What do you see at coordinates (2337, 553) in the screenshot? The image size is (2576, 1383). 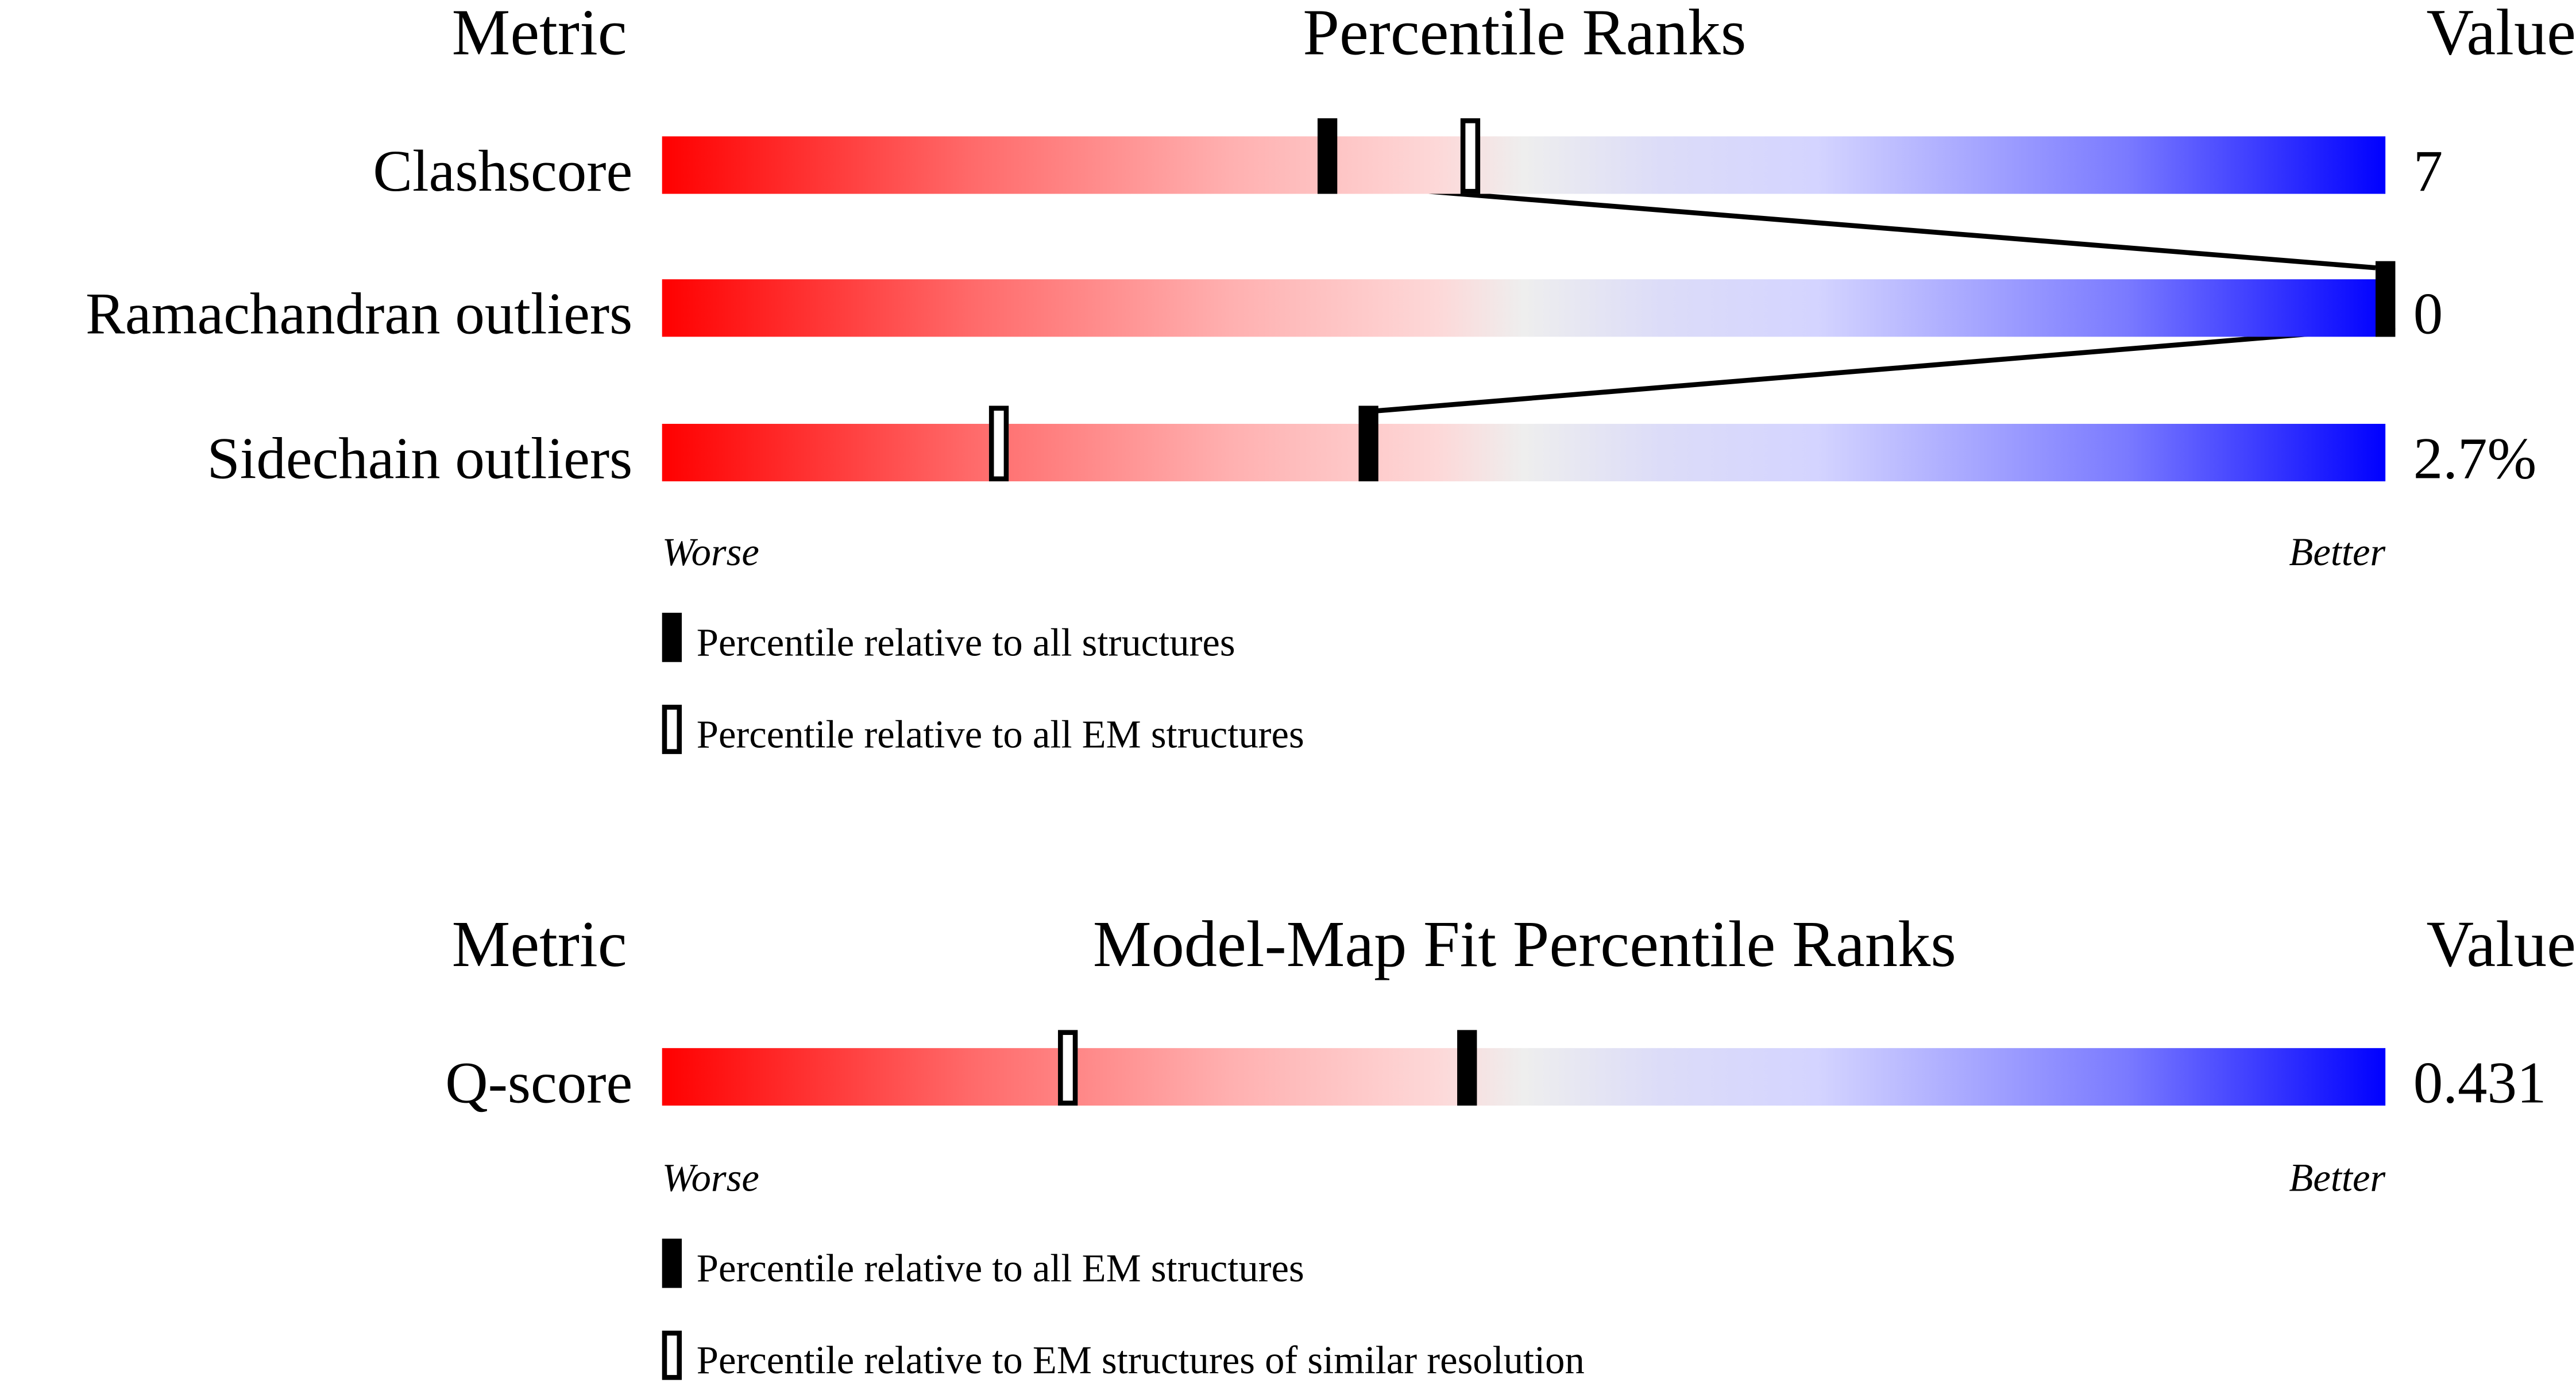 I see `better-label: Better` at bounding box center [2337, 553].